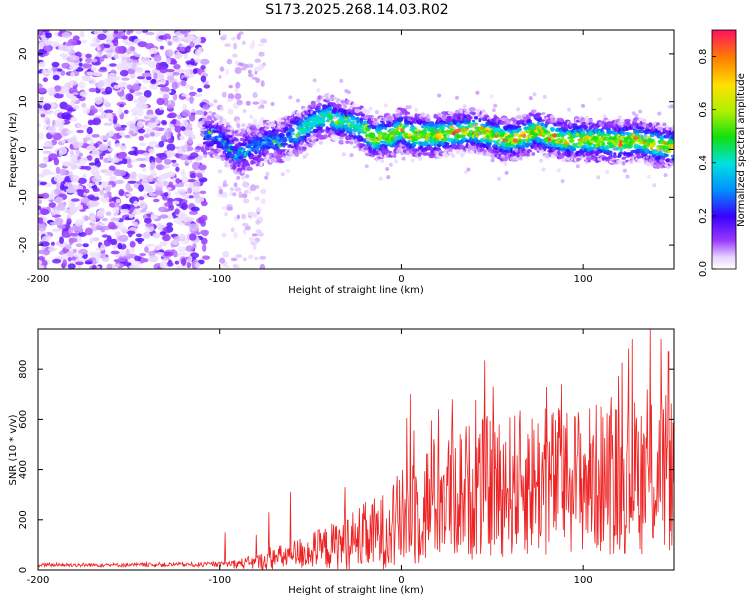  I want to click on spectrogram-y-tick-label: 20, so click(23, 54).